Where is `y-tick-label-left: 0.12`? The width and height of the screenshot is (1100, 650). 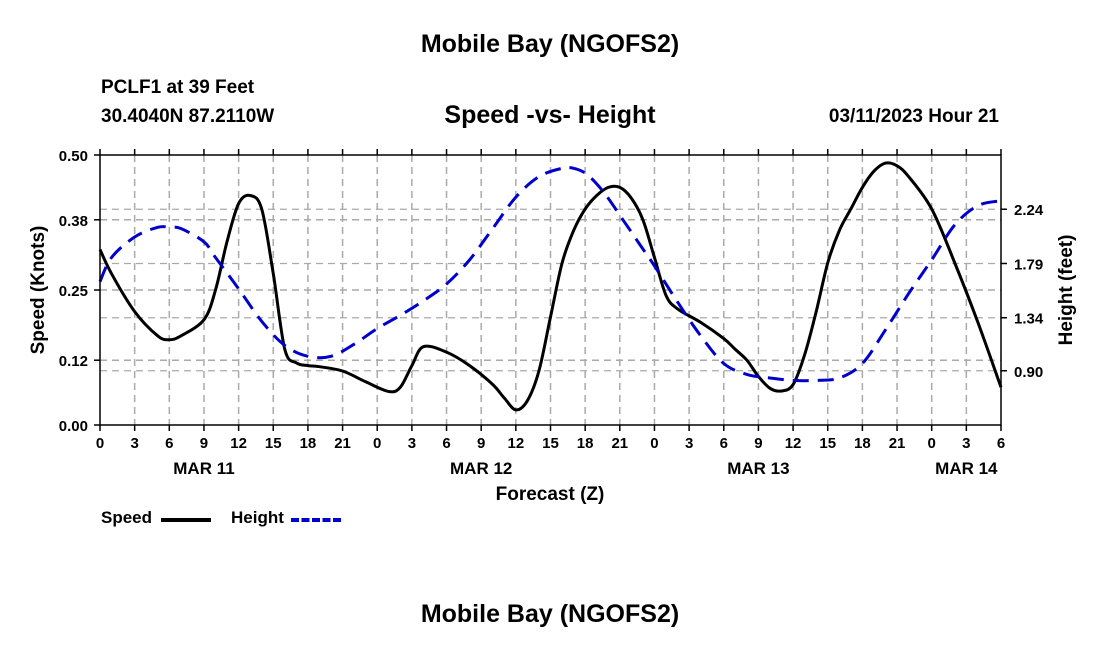 y-tick-label-left: 0.12 is located at coordinates (73, 361).